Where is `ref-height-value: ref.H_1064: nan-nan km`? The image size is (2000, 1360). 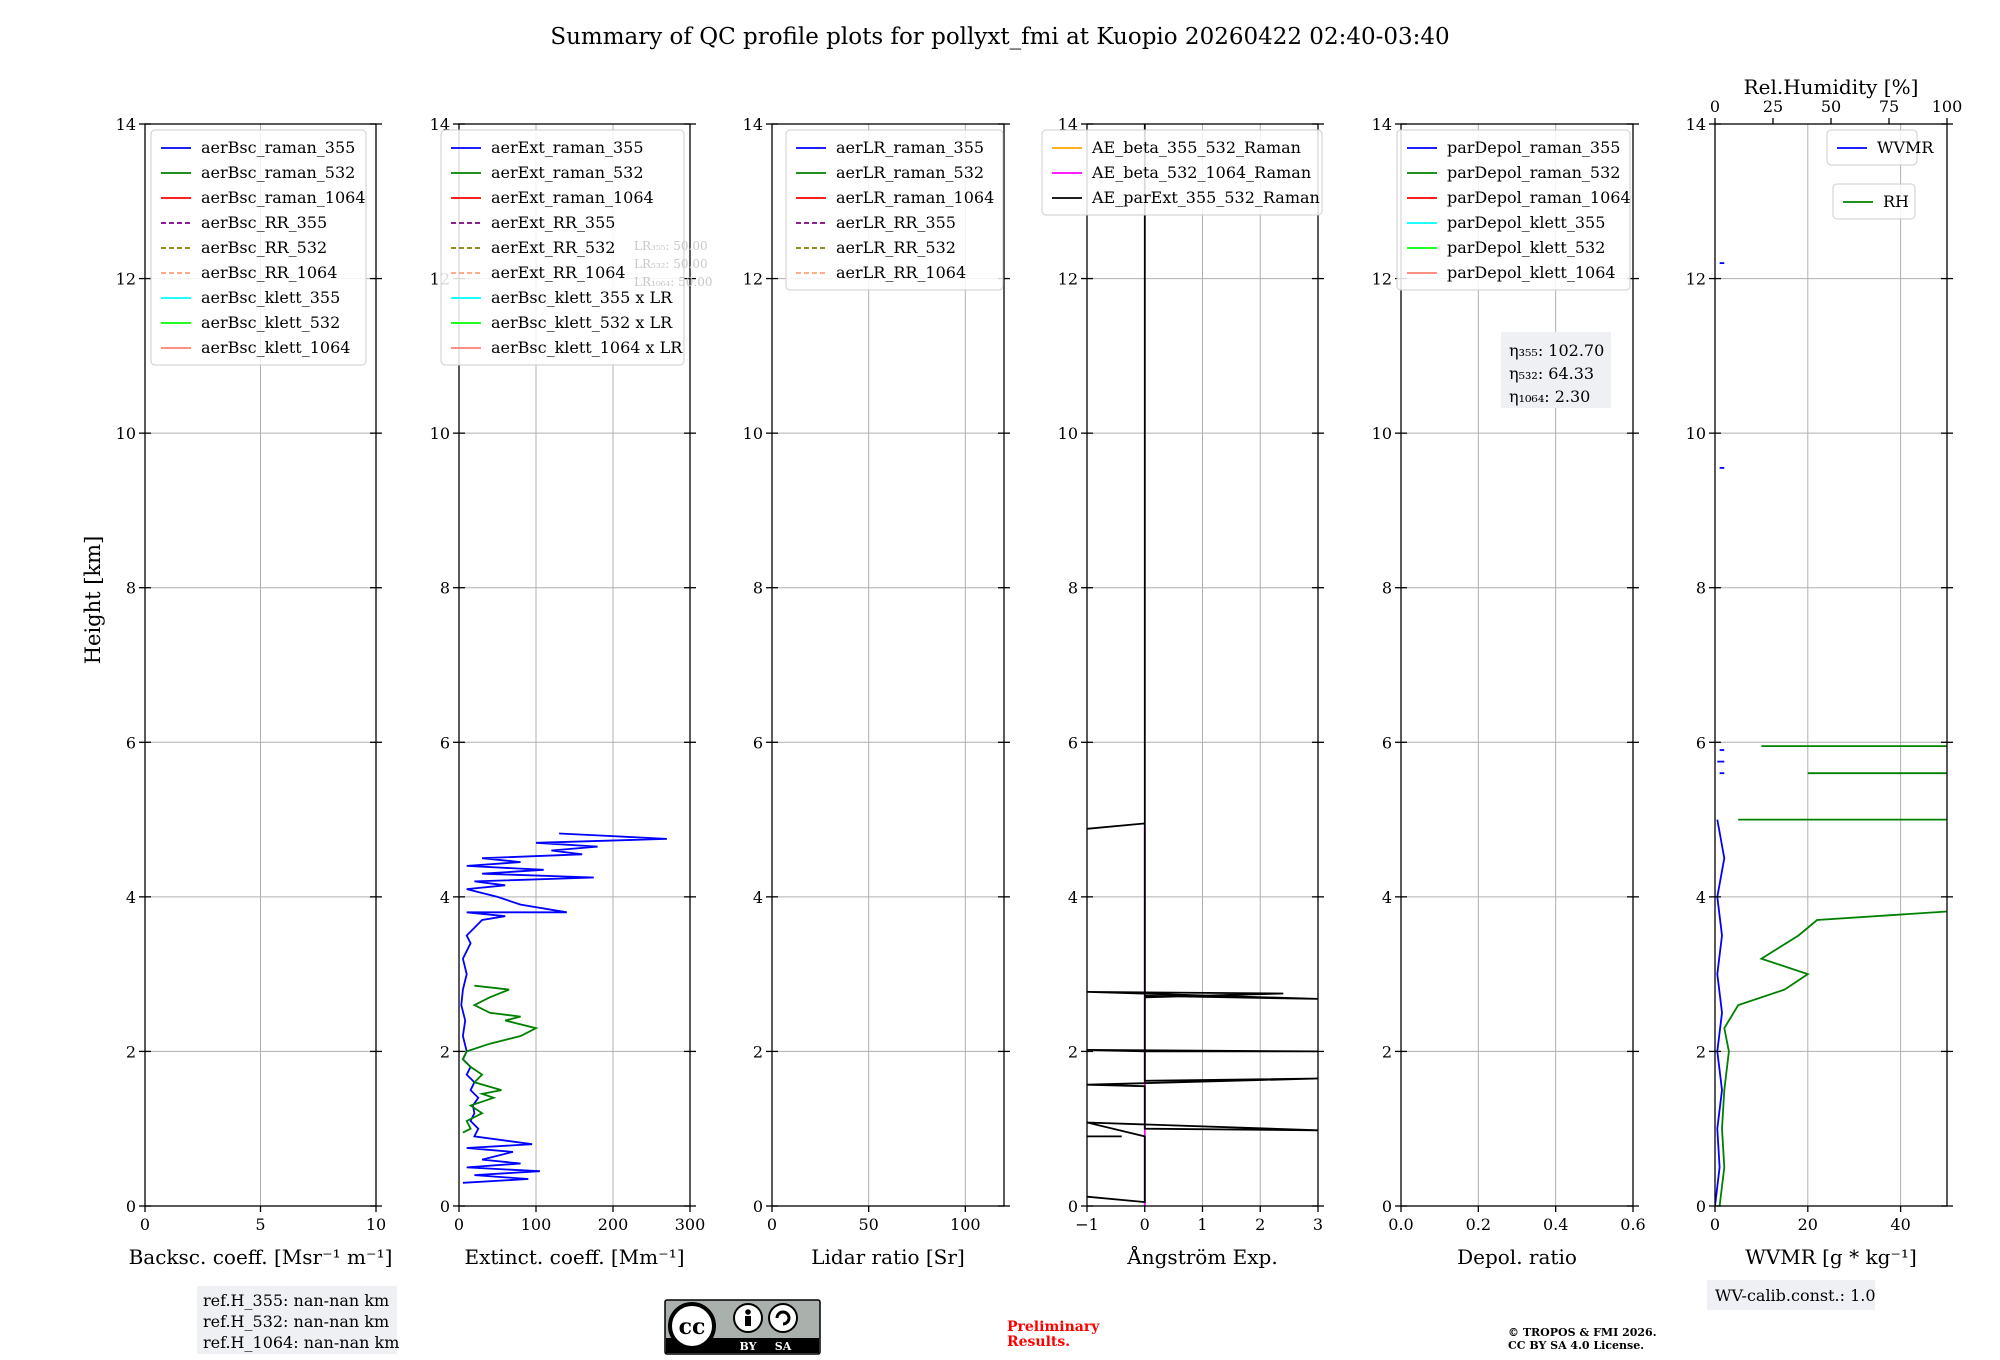 ref-height-value: ref.H_1064: nan-nan km is located at coordinates (301, 1342).